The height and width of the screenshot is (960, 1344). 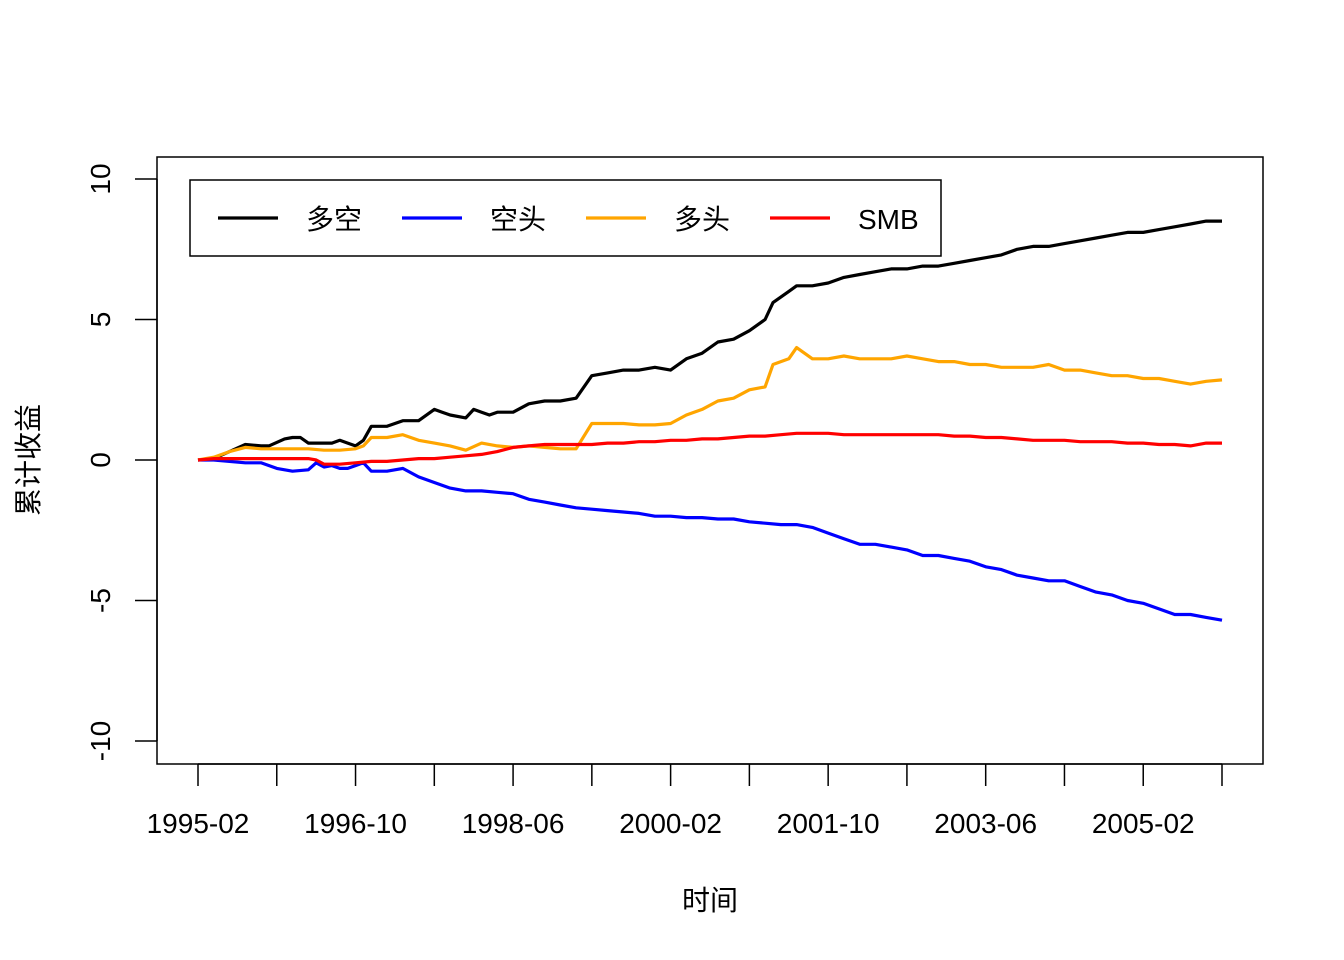 I want to click on x-tick-label: 2005-02, so click(x=1143, y=823).